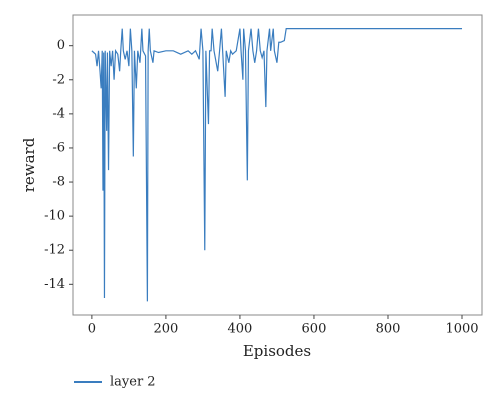  What do you see at coordinates (133, 382) in the screenshot?
I see `legend-label: layer 2` at bounding box center [133, 382].